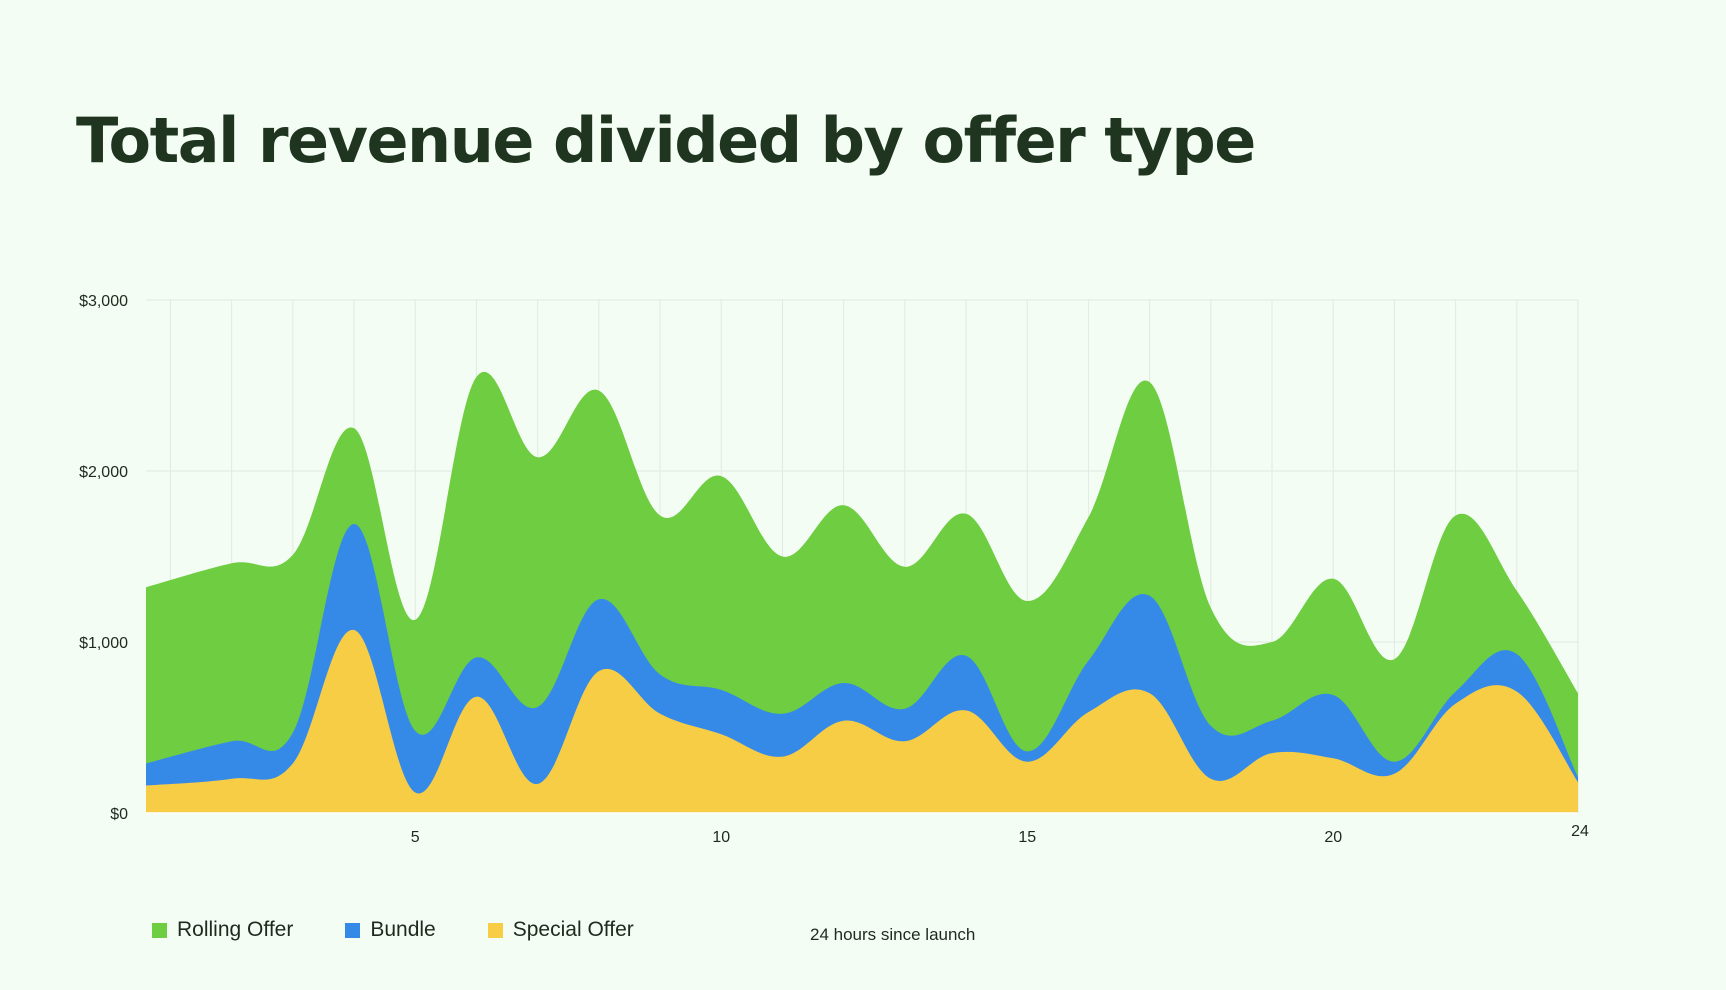  Describe the element at coordinates (1580, 831) in the screenshot. I see `x-tick-label: 24` at that location.